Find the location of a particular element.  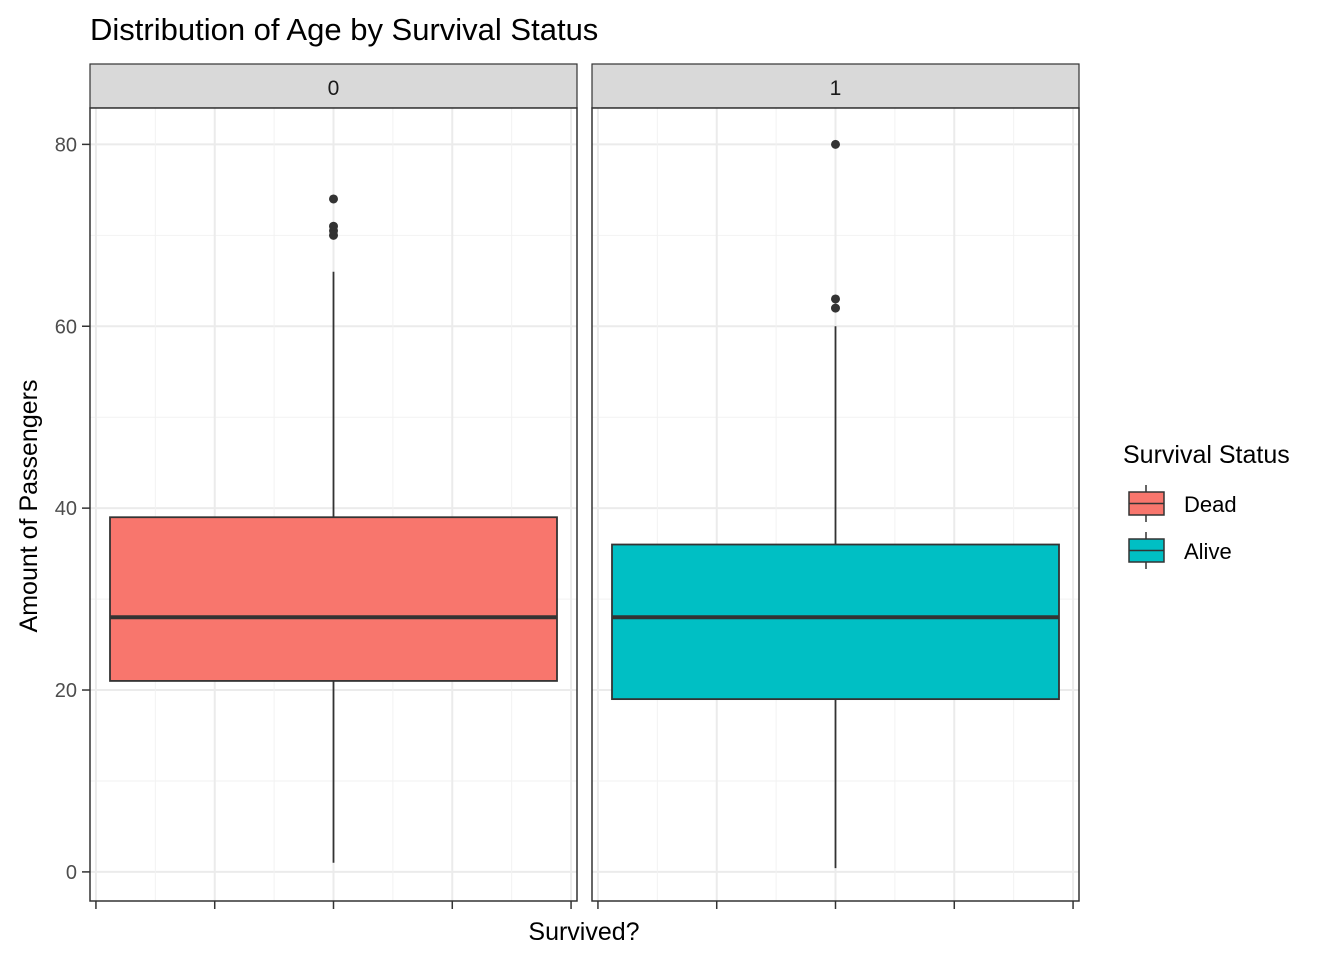

legend-item-dead: Dead is located at coordinates (1182, 503).